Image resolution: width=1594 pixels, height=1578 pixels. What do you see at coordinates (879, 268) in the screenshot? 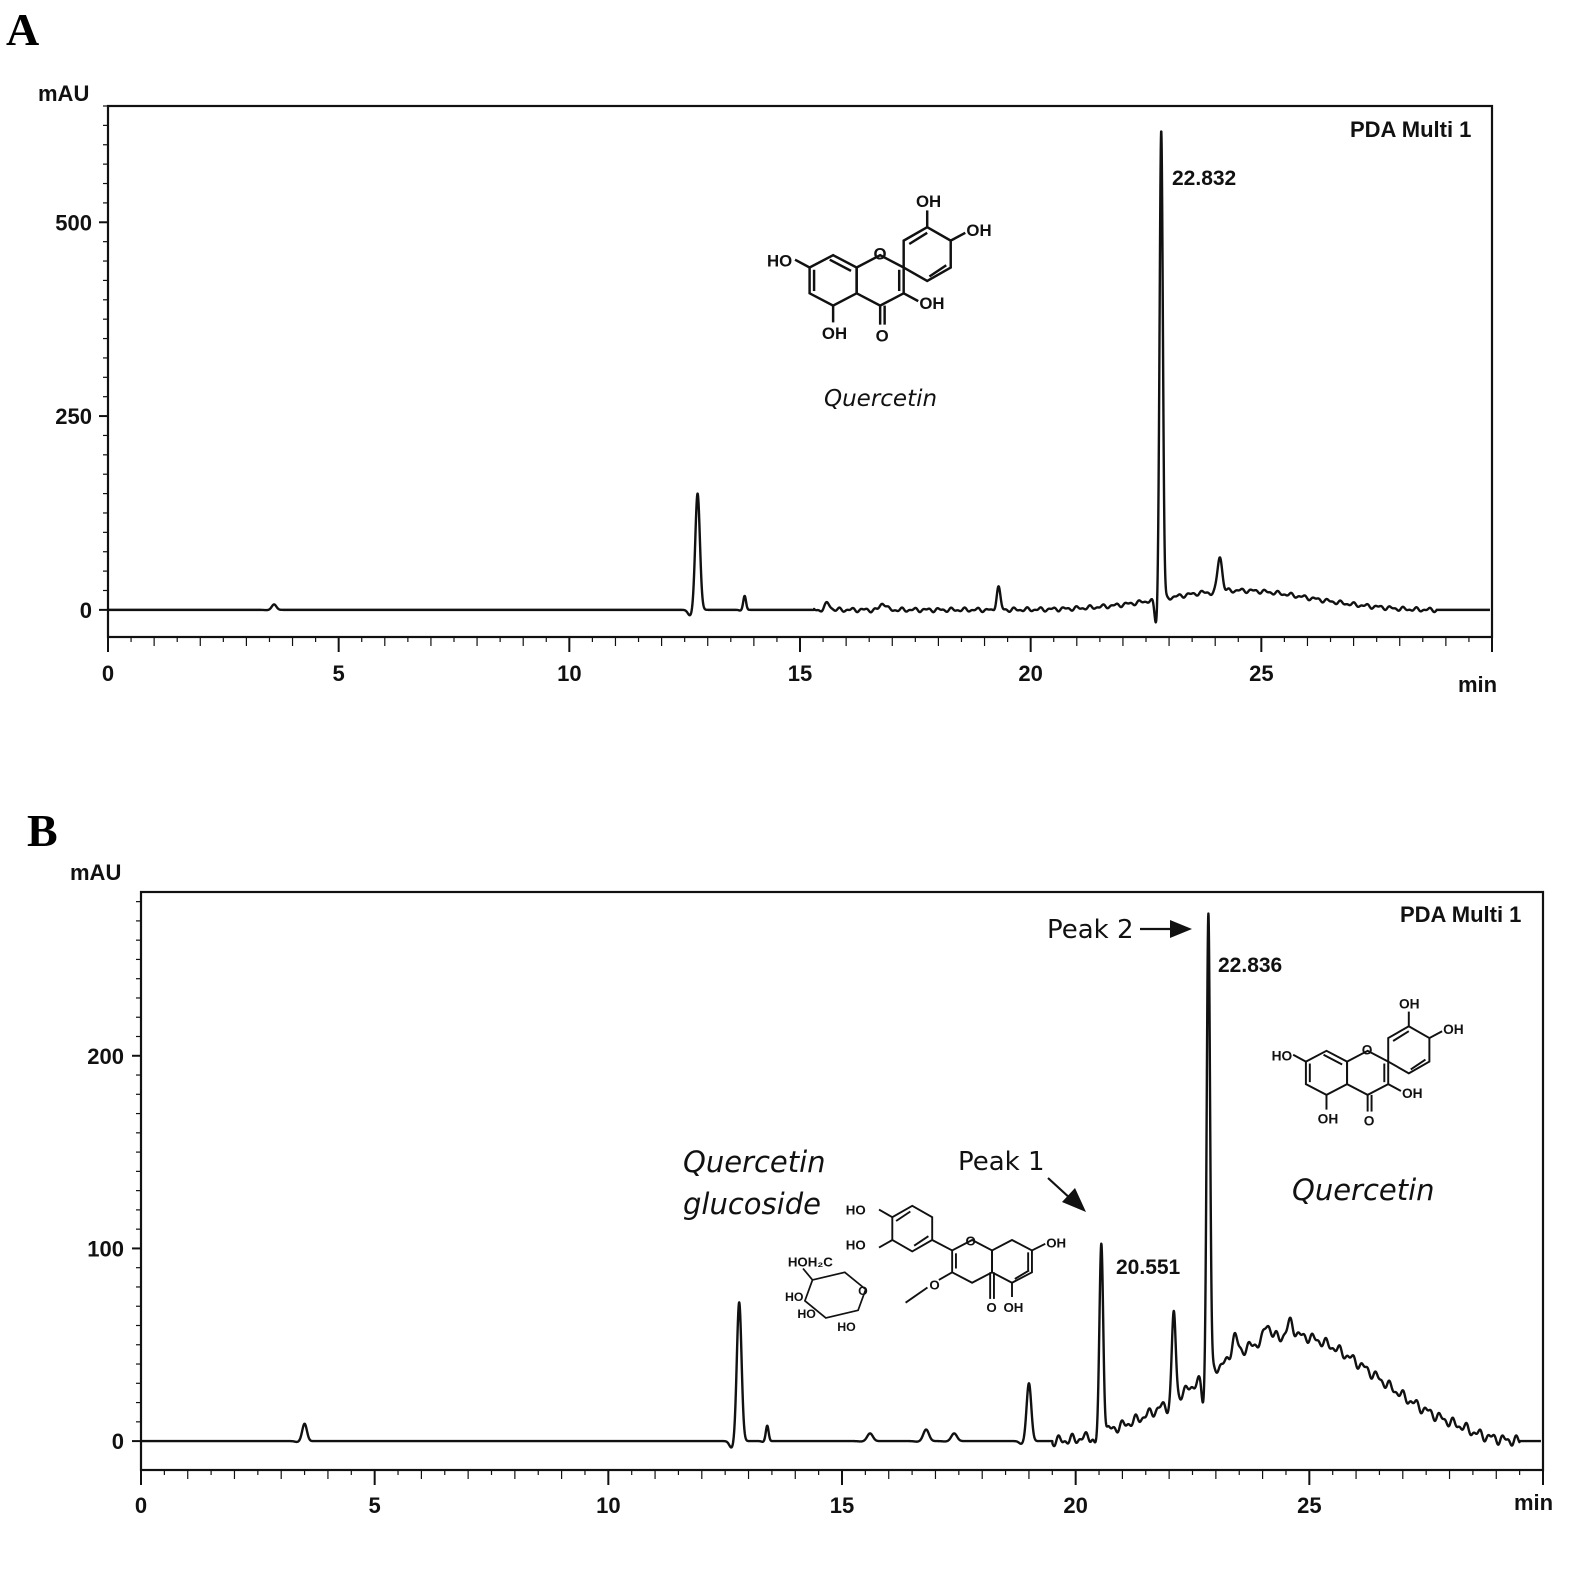
I see `panel-a-quercetin-structure: HO O OH O OH OH OH` at bounding box center [879, 268].